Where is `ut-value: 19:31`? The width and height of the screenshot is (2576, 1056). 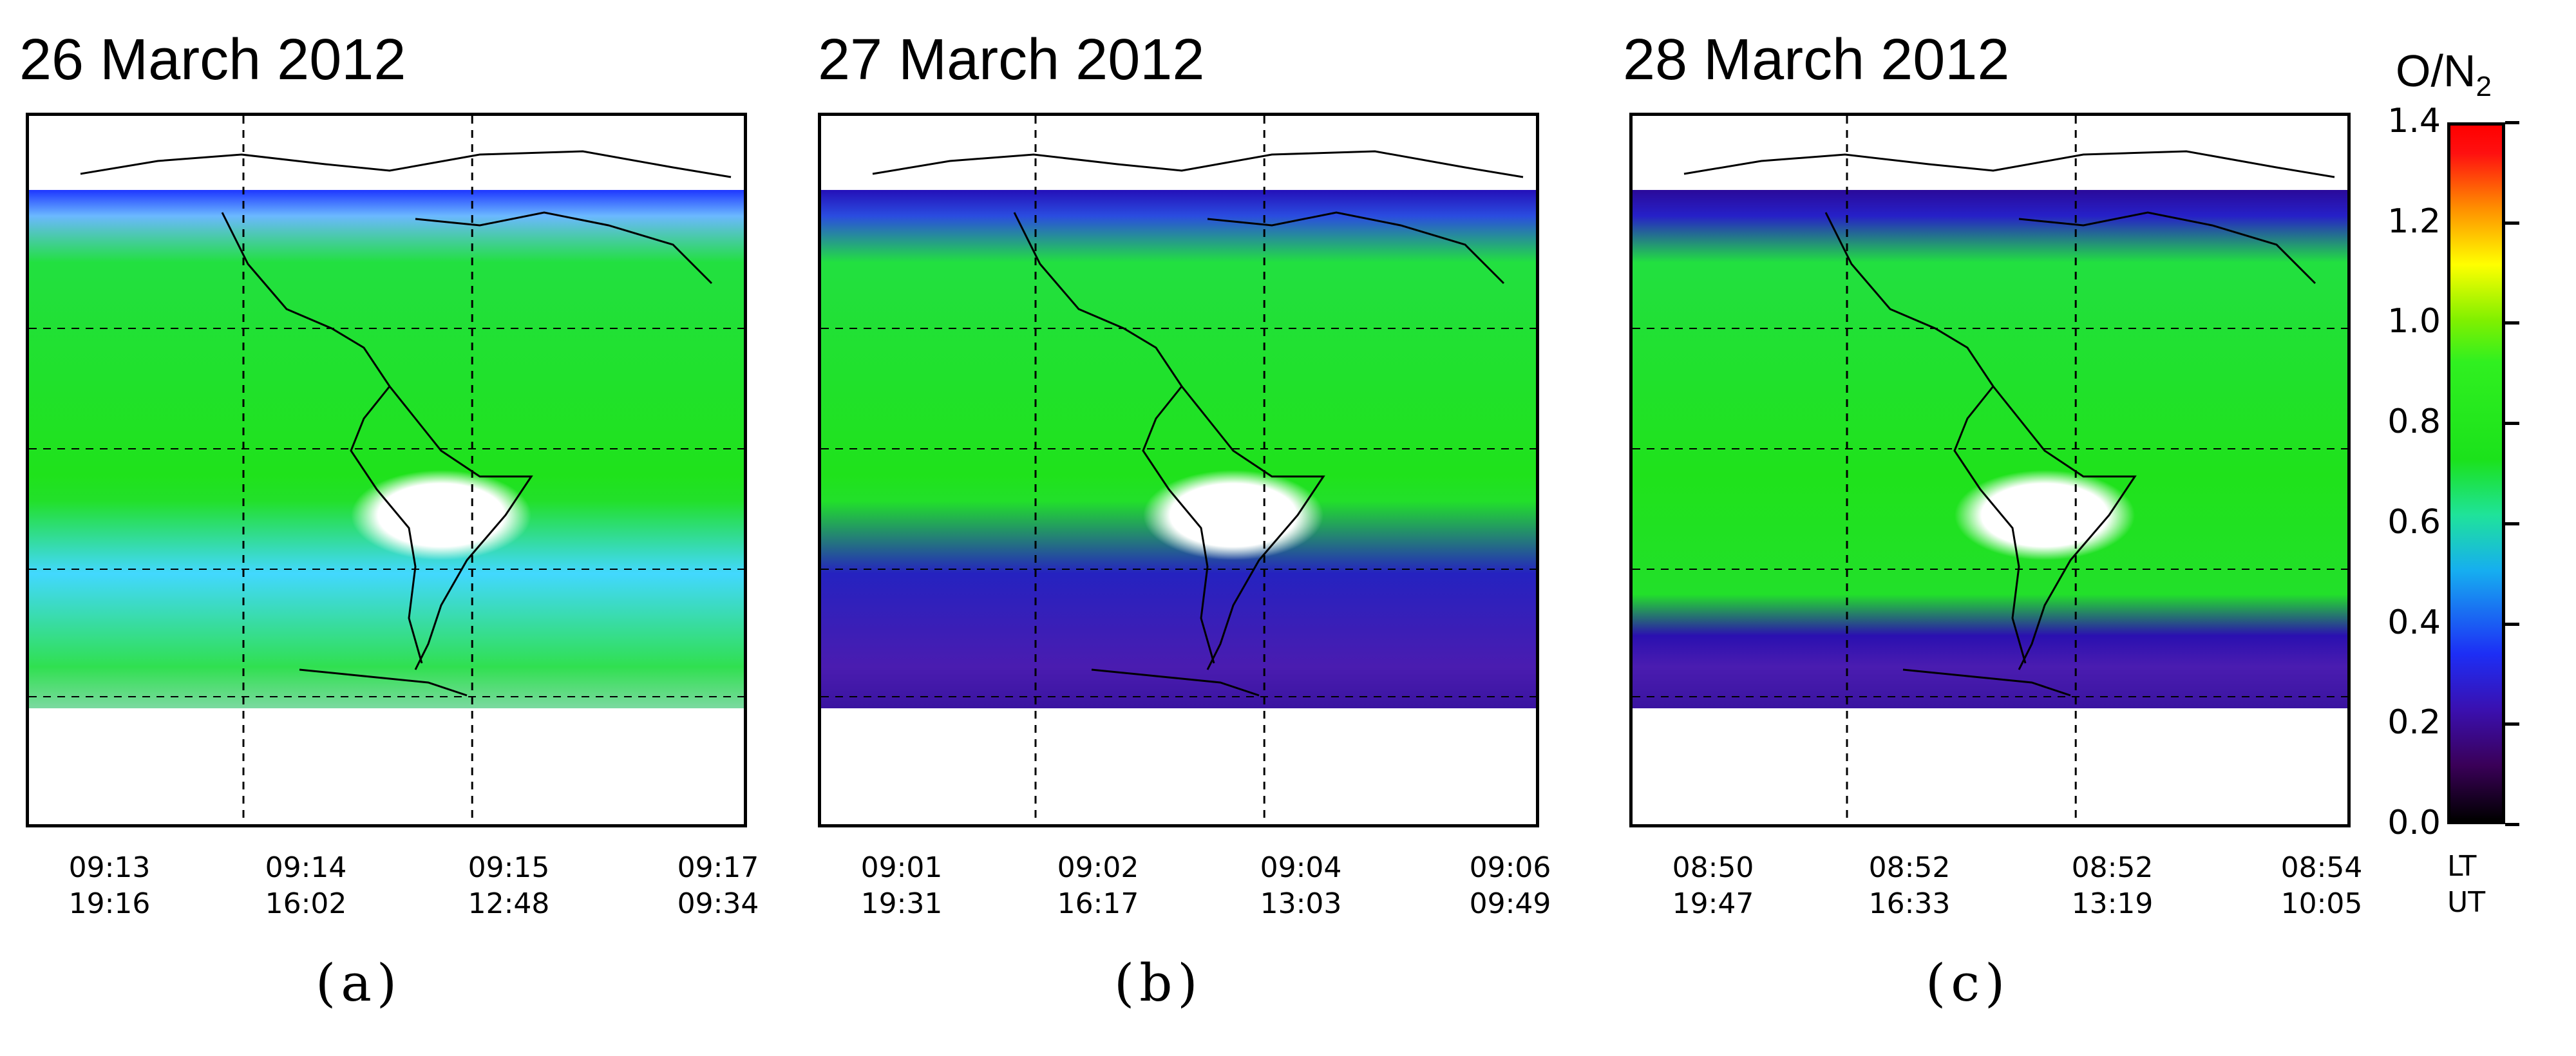 ut-value: 19:31 is located at coordinates (902, 903).